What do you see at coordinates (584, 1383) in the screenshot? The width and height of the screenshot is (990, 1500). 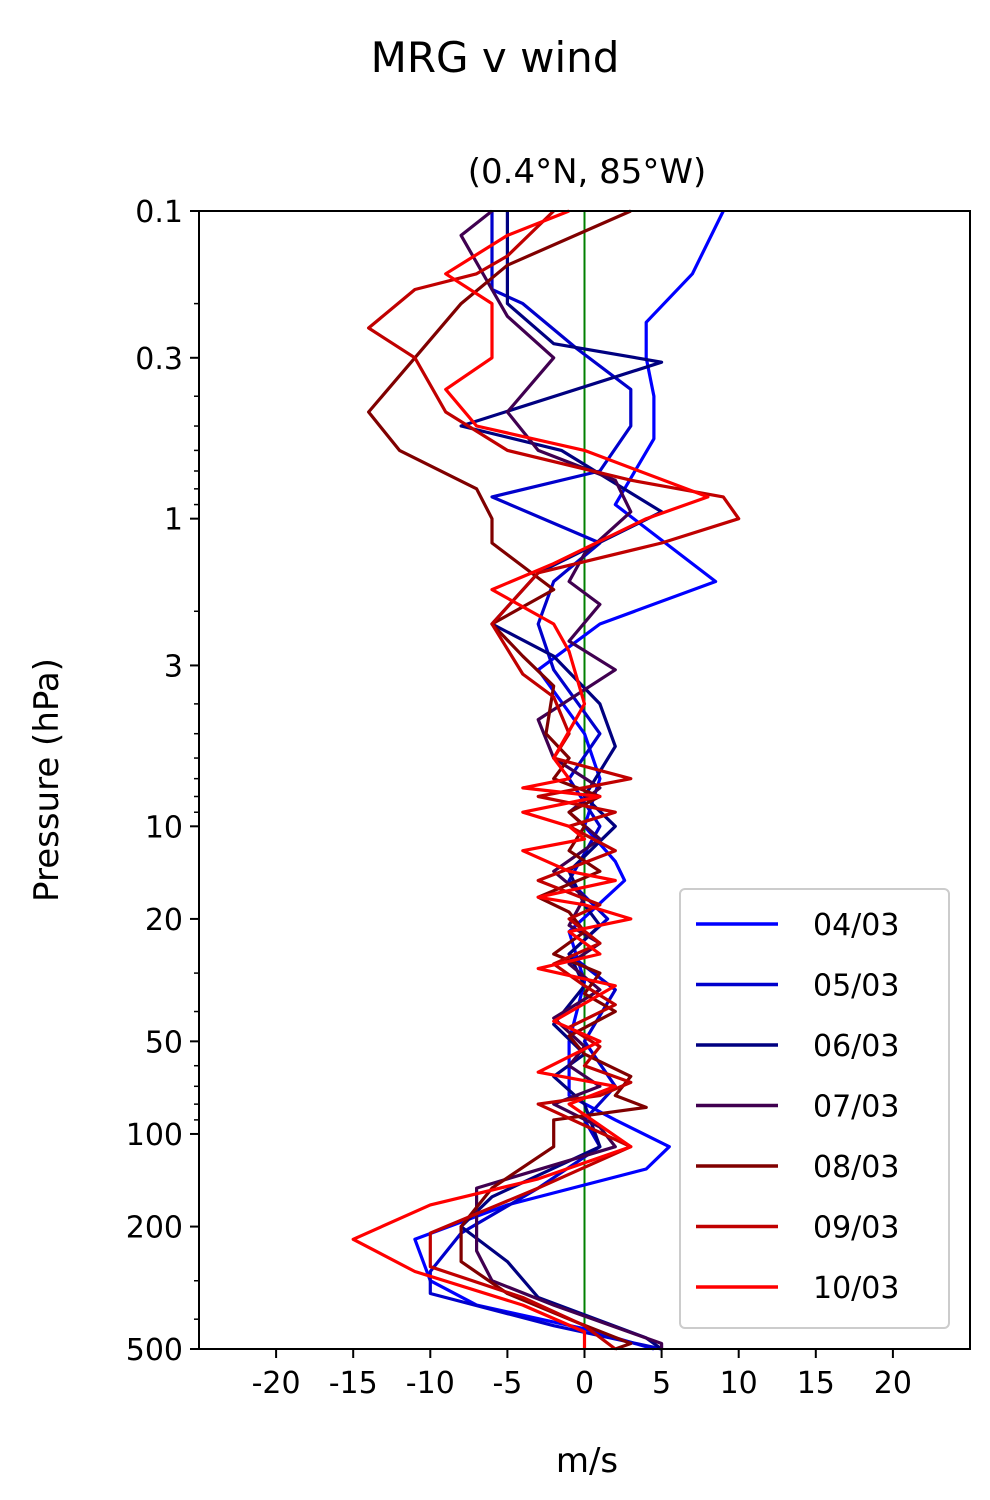 I see `x-tick-label: 0` at bounding box center [584, 1383].